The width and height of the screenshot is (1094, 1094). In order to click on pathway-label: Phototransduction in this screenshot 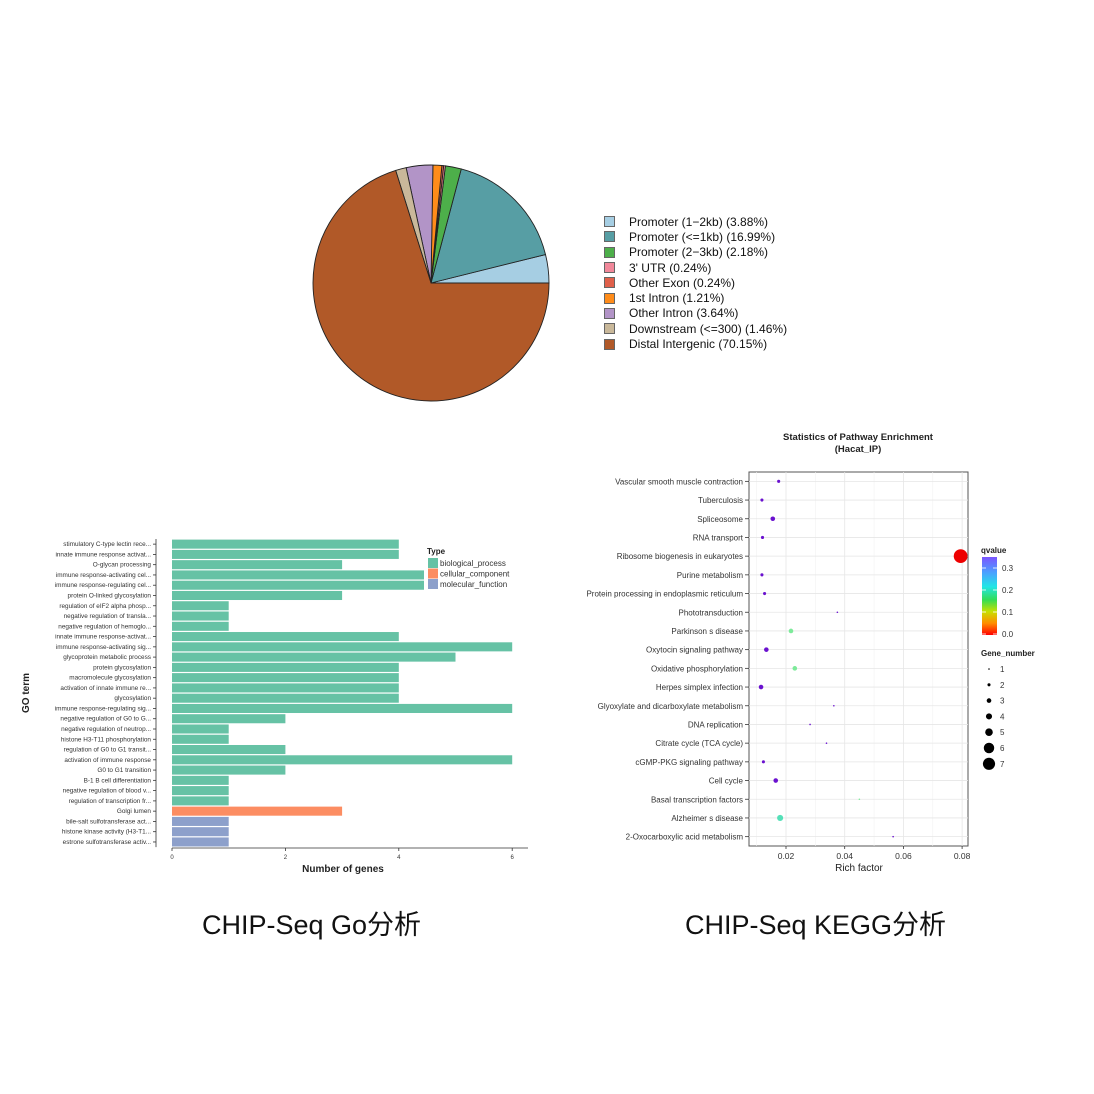, I will do `click(711, 612)`.